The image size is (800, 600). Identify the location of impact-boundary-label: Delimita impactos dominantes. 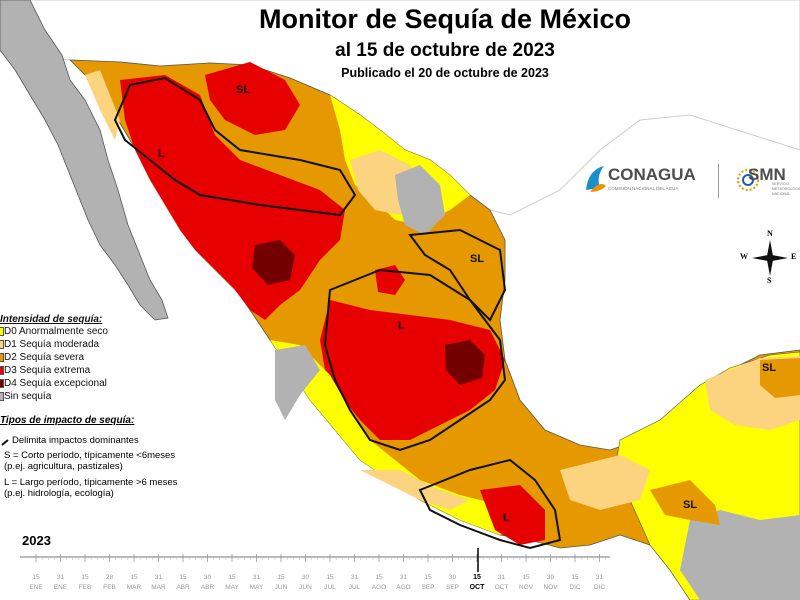
(75, 440).